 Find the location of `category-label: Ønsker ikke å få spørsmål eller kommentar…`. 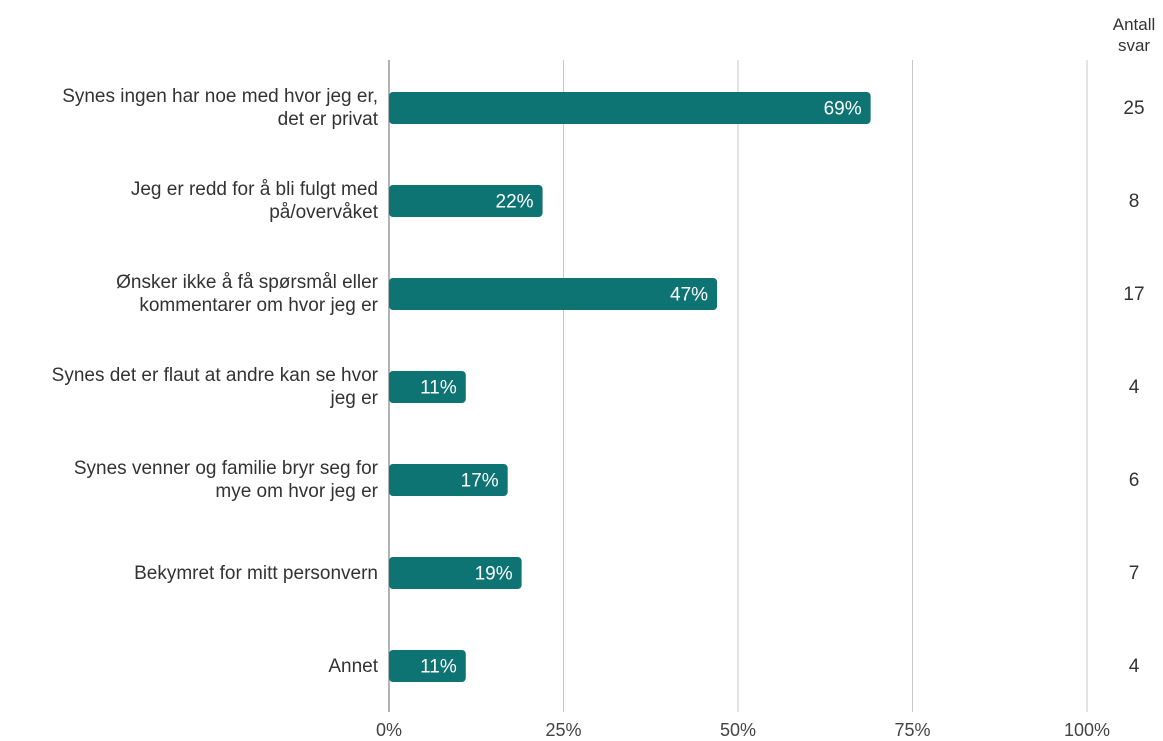

category-label: Ønsker ikke å få spørsmål eller kommentar… is located at coordinates (247, 294).